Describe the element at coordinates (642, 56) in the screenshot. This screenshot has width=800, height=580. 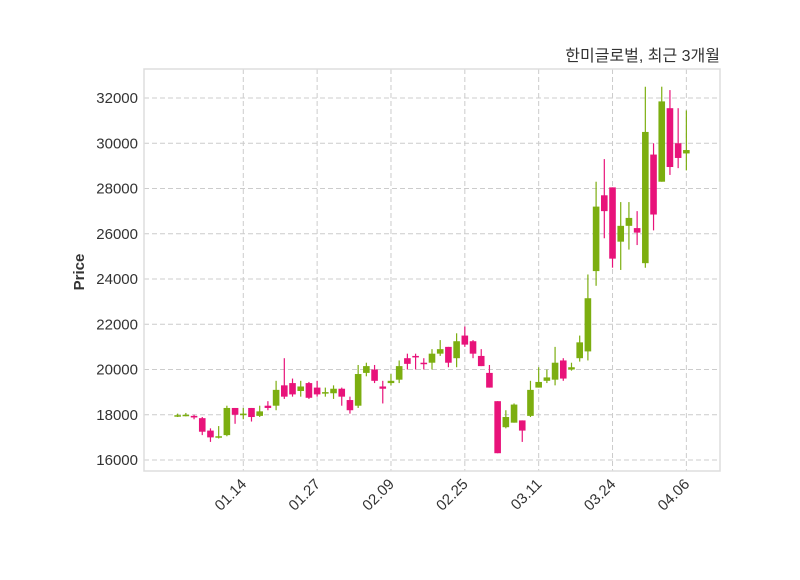
I see `chart-title: 한미글로벌, 최근 3개월` at that location.